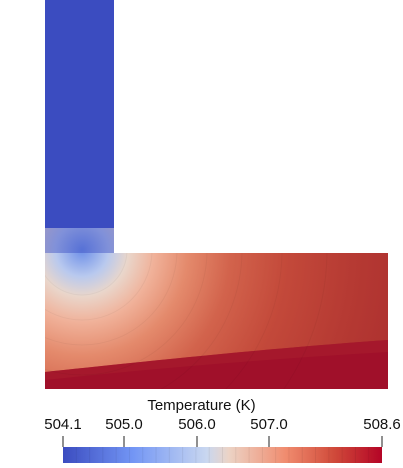 This screenshot has height=468, width=403. Describe the element at coordinates (79, 126) in the screenshot. I see `inlet-channel` at that location.